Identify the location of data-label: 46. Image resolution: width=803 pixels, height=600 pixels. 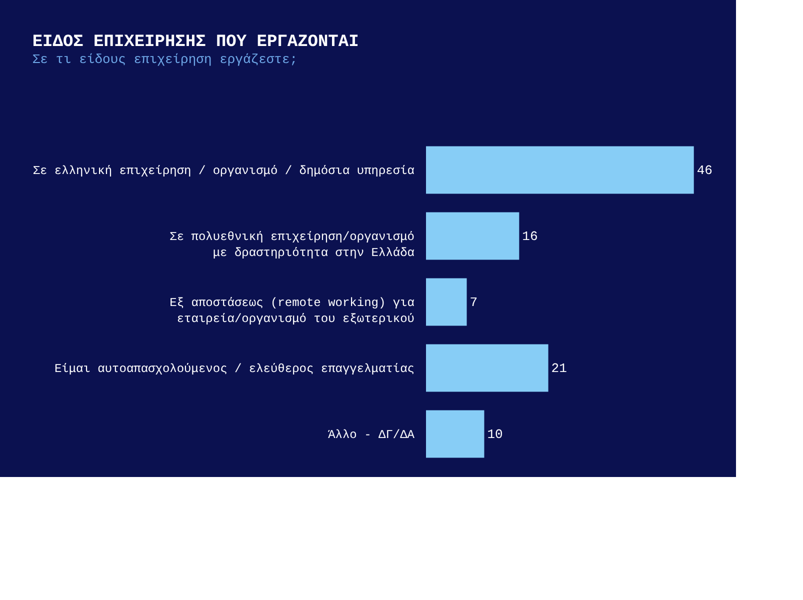
(704, 170).